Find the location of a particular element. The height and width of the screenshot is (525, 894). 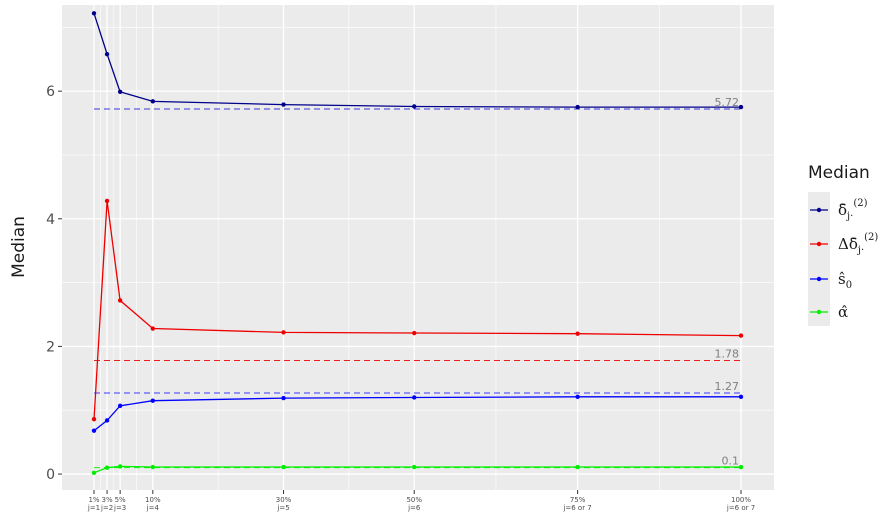

reference-line-label: 1.27 is located at coordinates (727, 386).